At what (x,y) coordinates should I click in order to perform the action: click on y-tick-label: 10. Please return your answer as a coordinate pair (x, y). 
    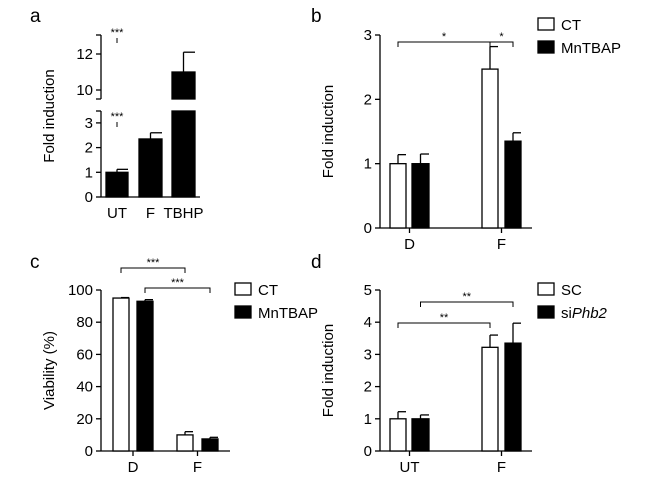
    Looking at the image, I should click on (84, 90).